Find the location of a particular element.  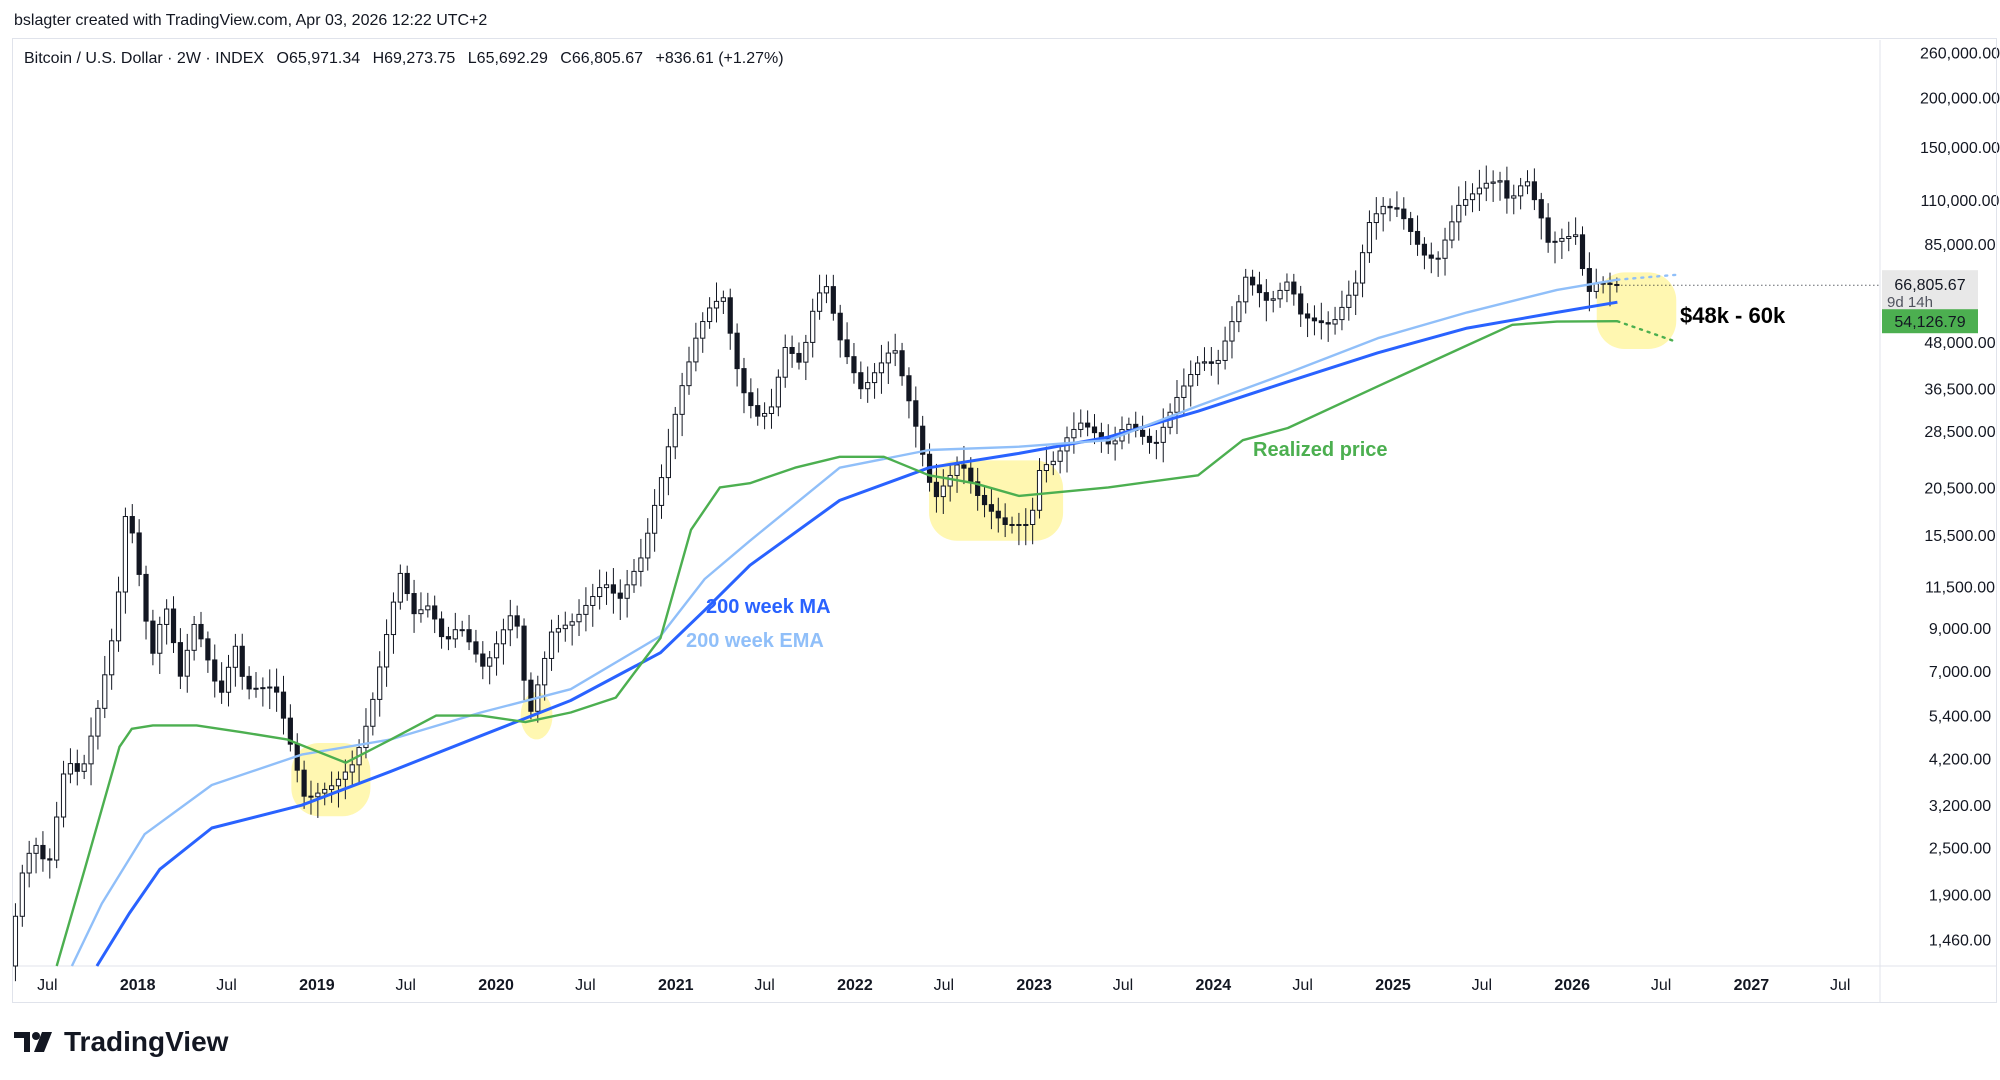

price-tick-label-13: 48,000.00 is located at coordinates (1959, 343).